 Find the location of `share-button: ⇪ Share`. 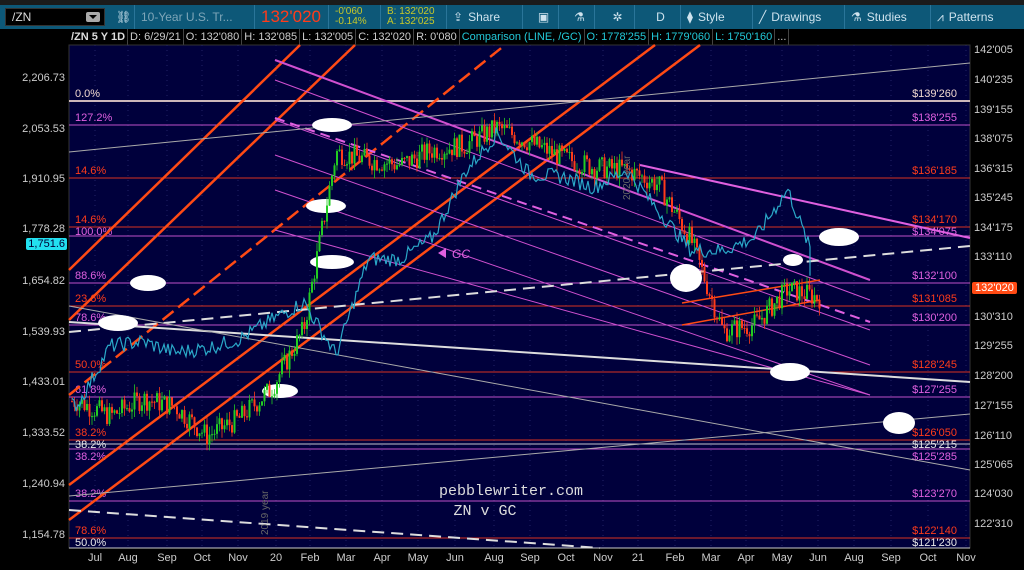

share-button: ⇪ Share is located at coordinates (484, 17).